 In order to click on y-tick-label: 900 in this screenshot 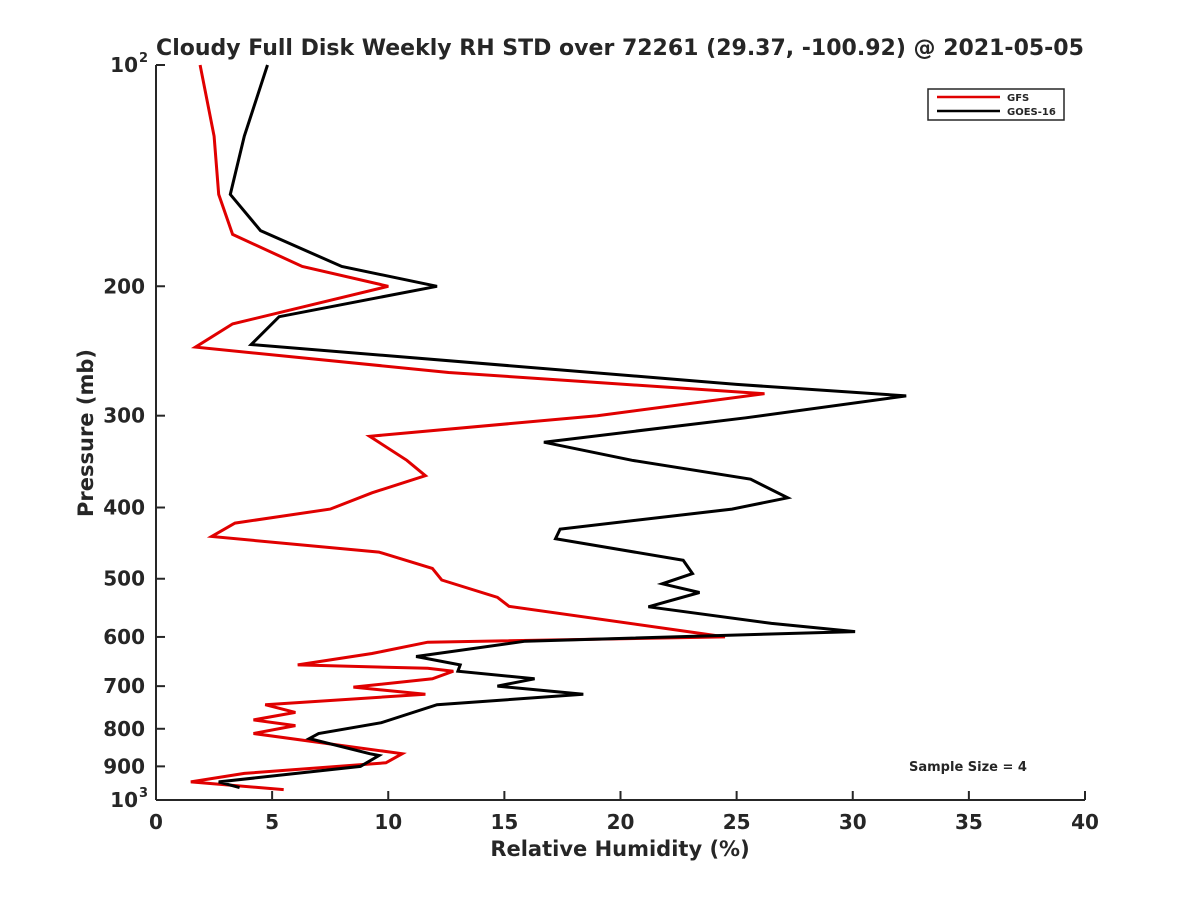, I will do `click(124, 766)`.